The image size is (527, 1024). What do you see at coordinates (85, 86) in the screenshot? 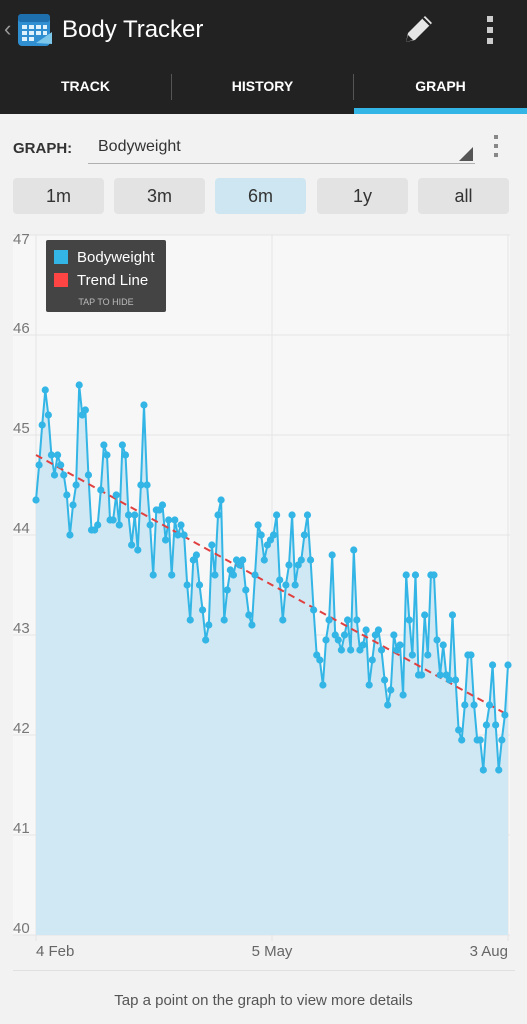
I see `tab-track: TRACK` at bounding box center [85, 86].